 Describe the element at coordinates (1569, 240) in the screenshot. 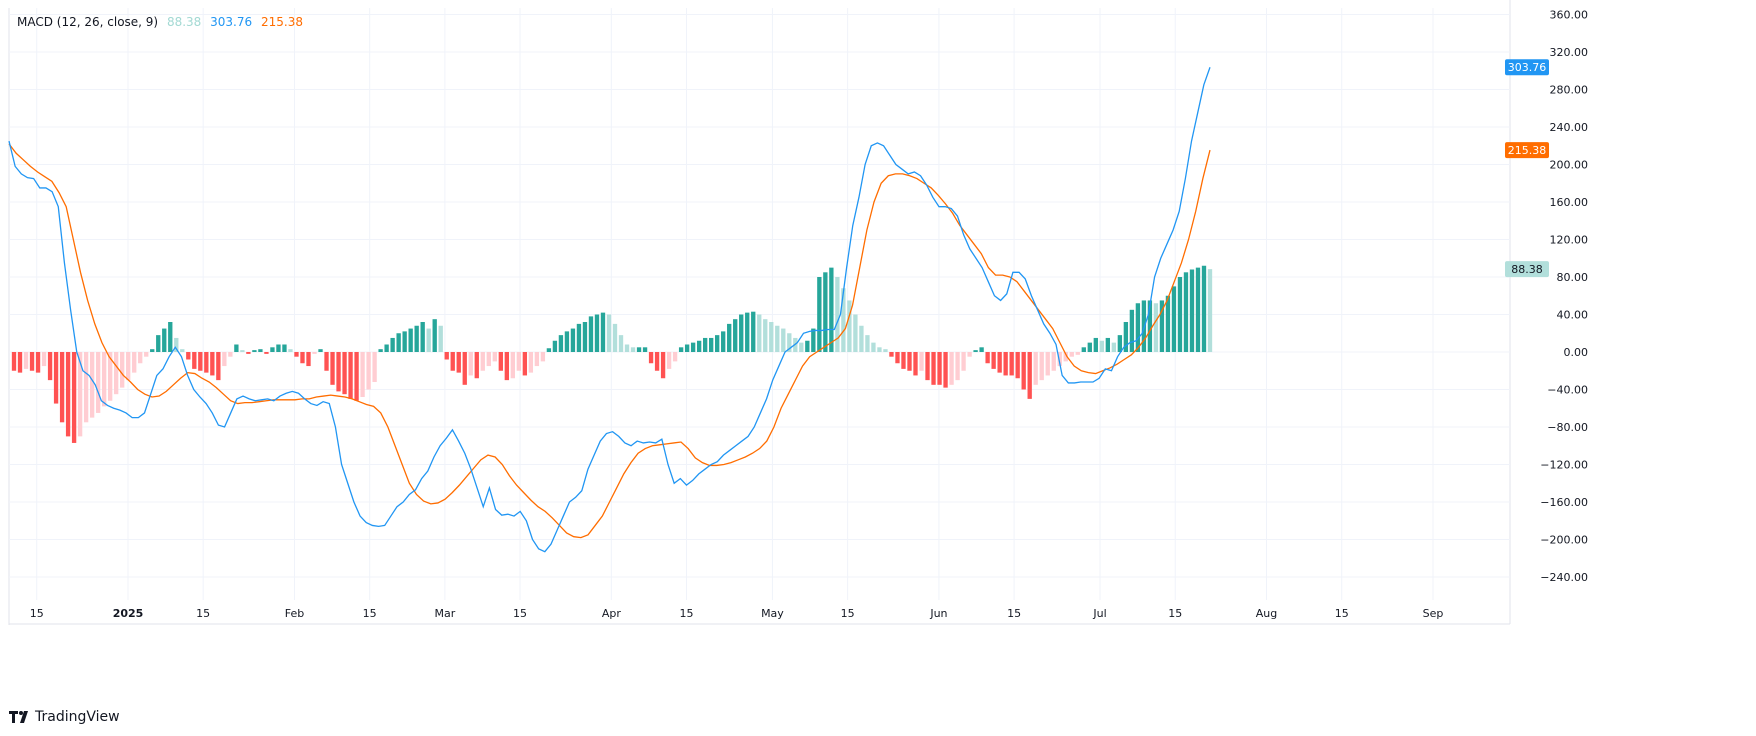

I see `y-tick-label: 120.00` at that location.